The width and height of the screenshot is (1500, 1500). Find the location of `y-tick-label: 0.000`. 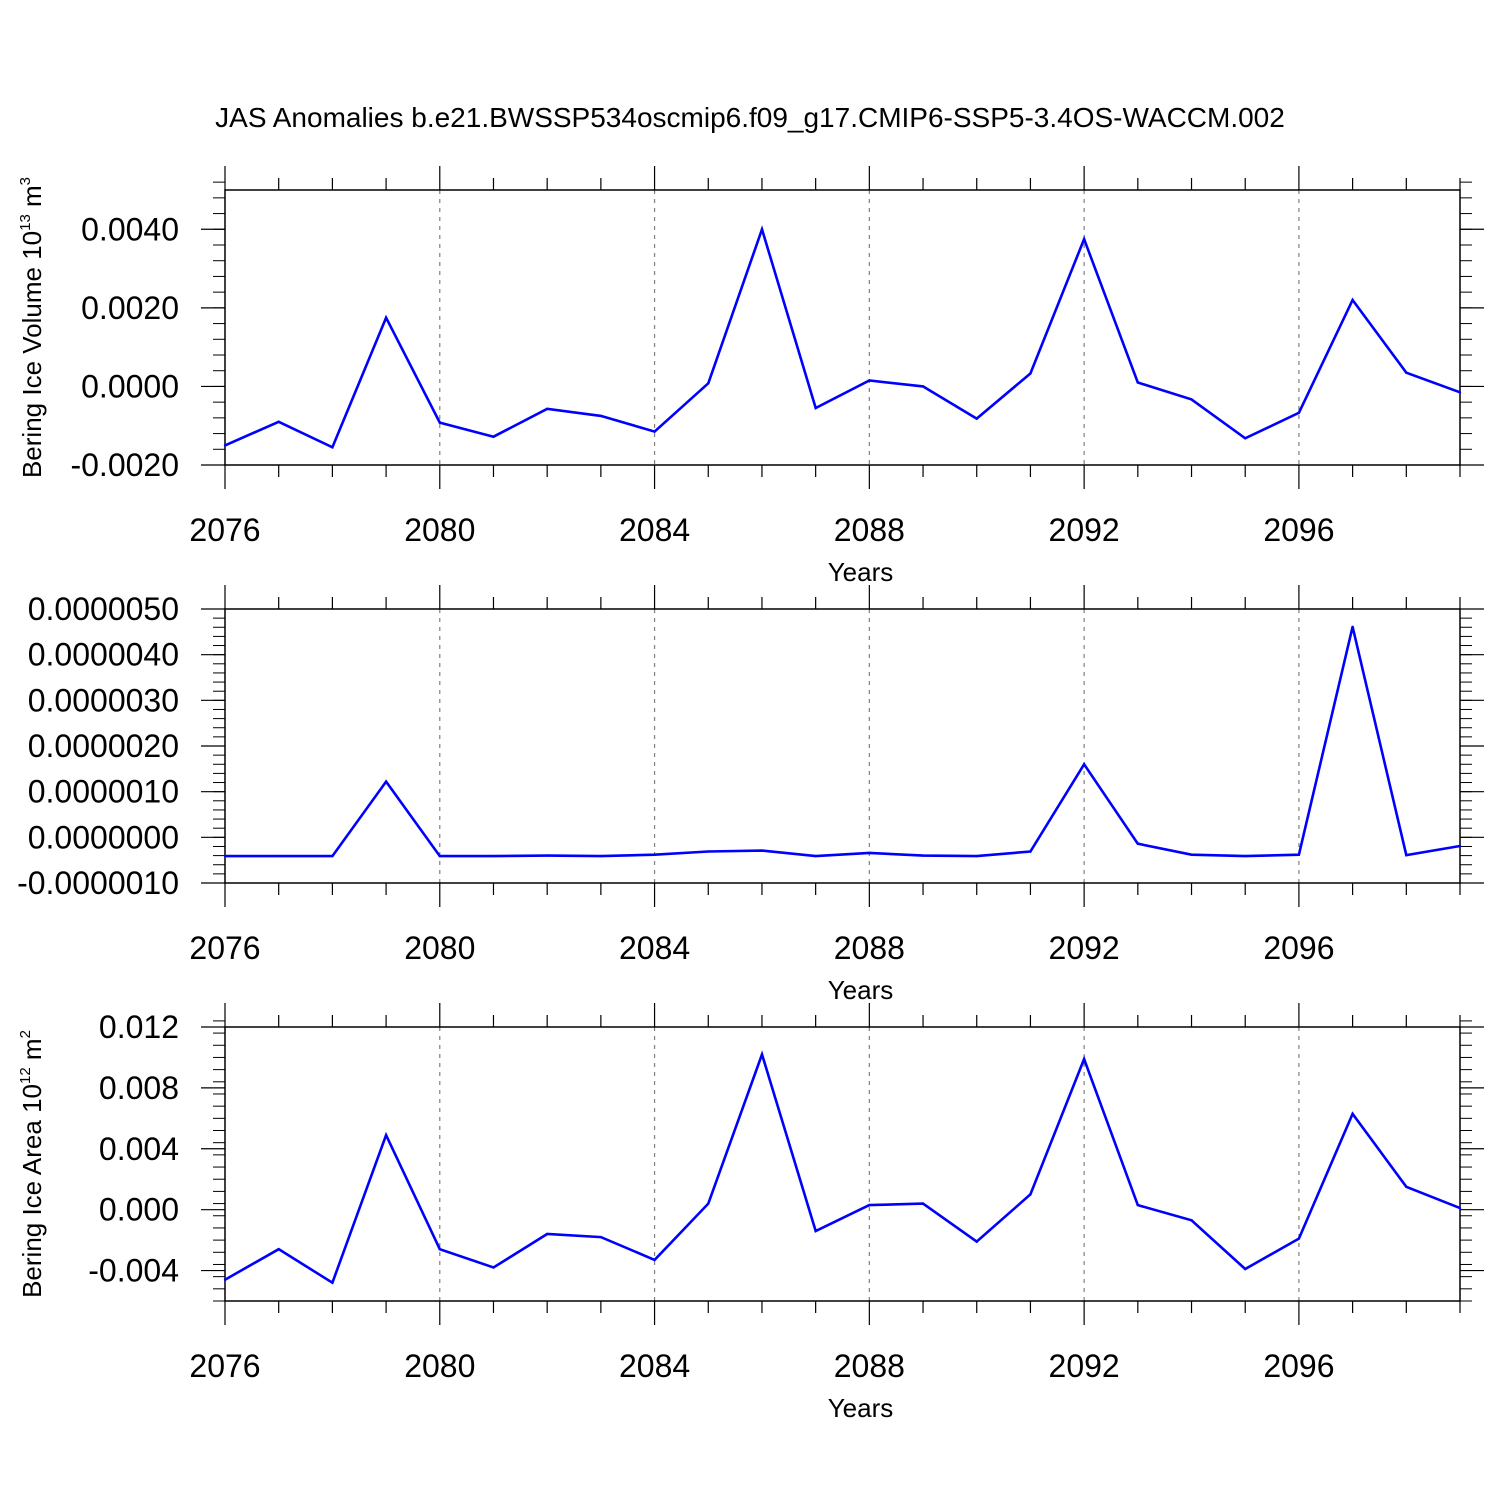

y-tick-label: 0.000 is located at coordinates (139, 1210).